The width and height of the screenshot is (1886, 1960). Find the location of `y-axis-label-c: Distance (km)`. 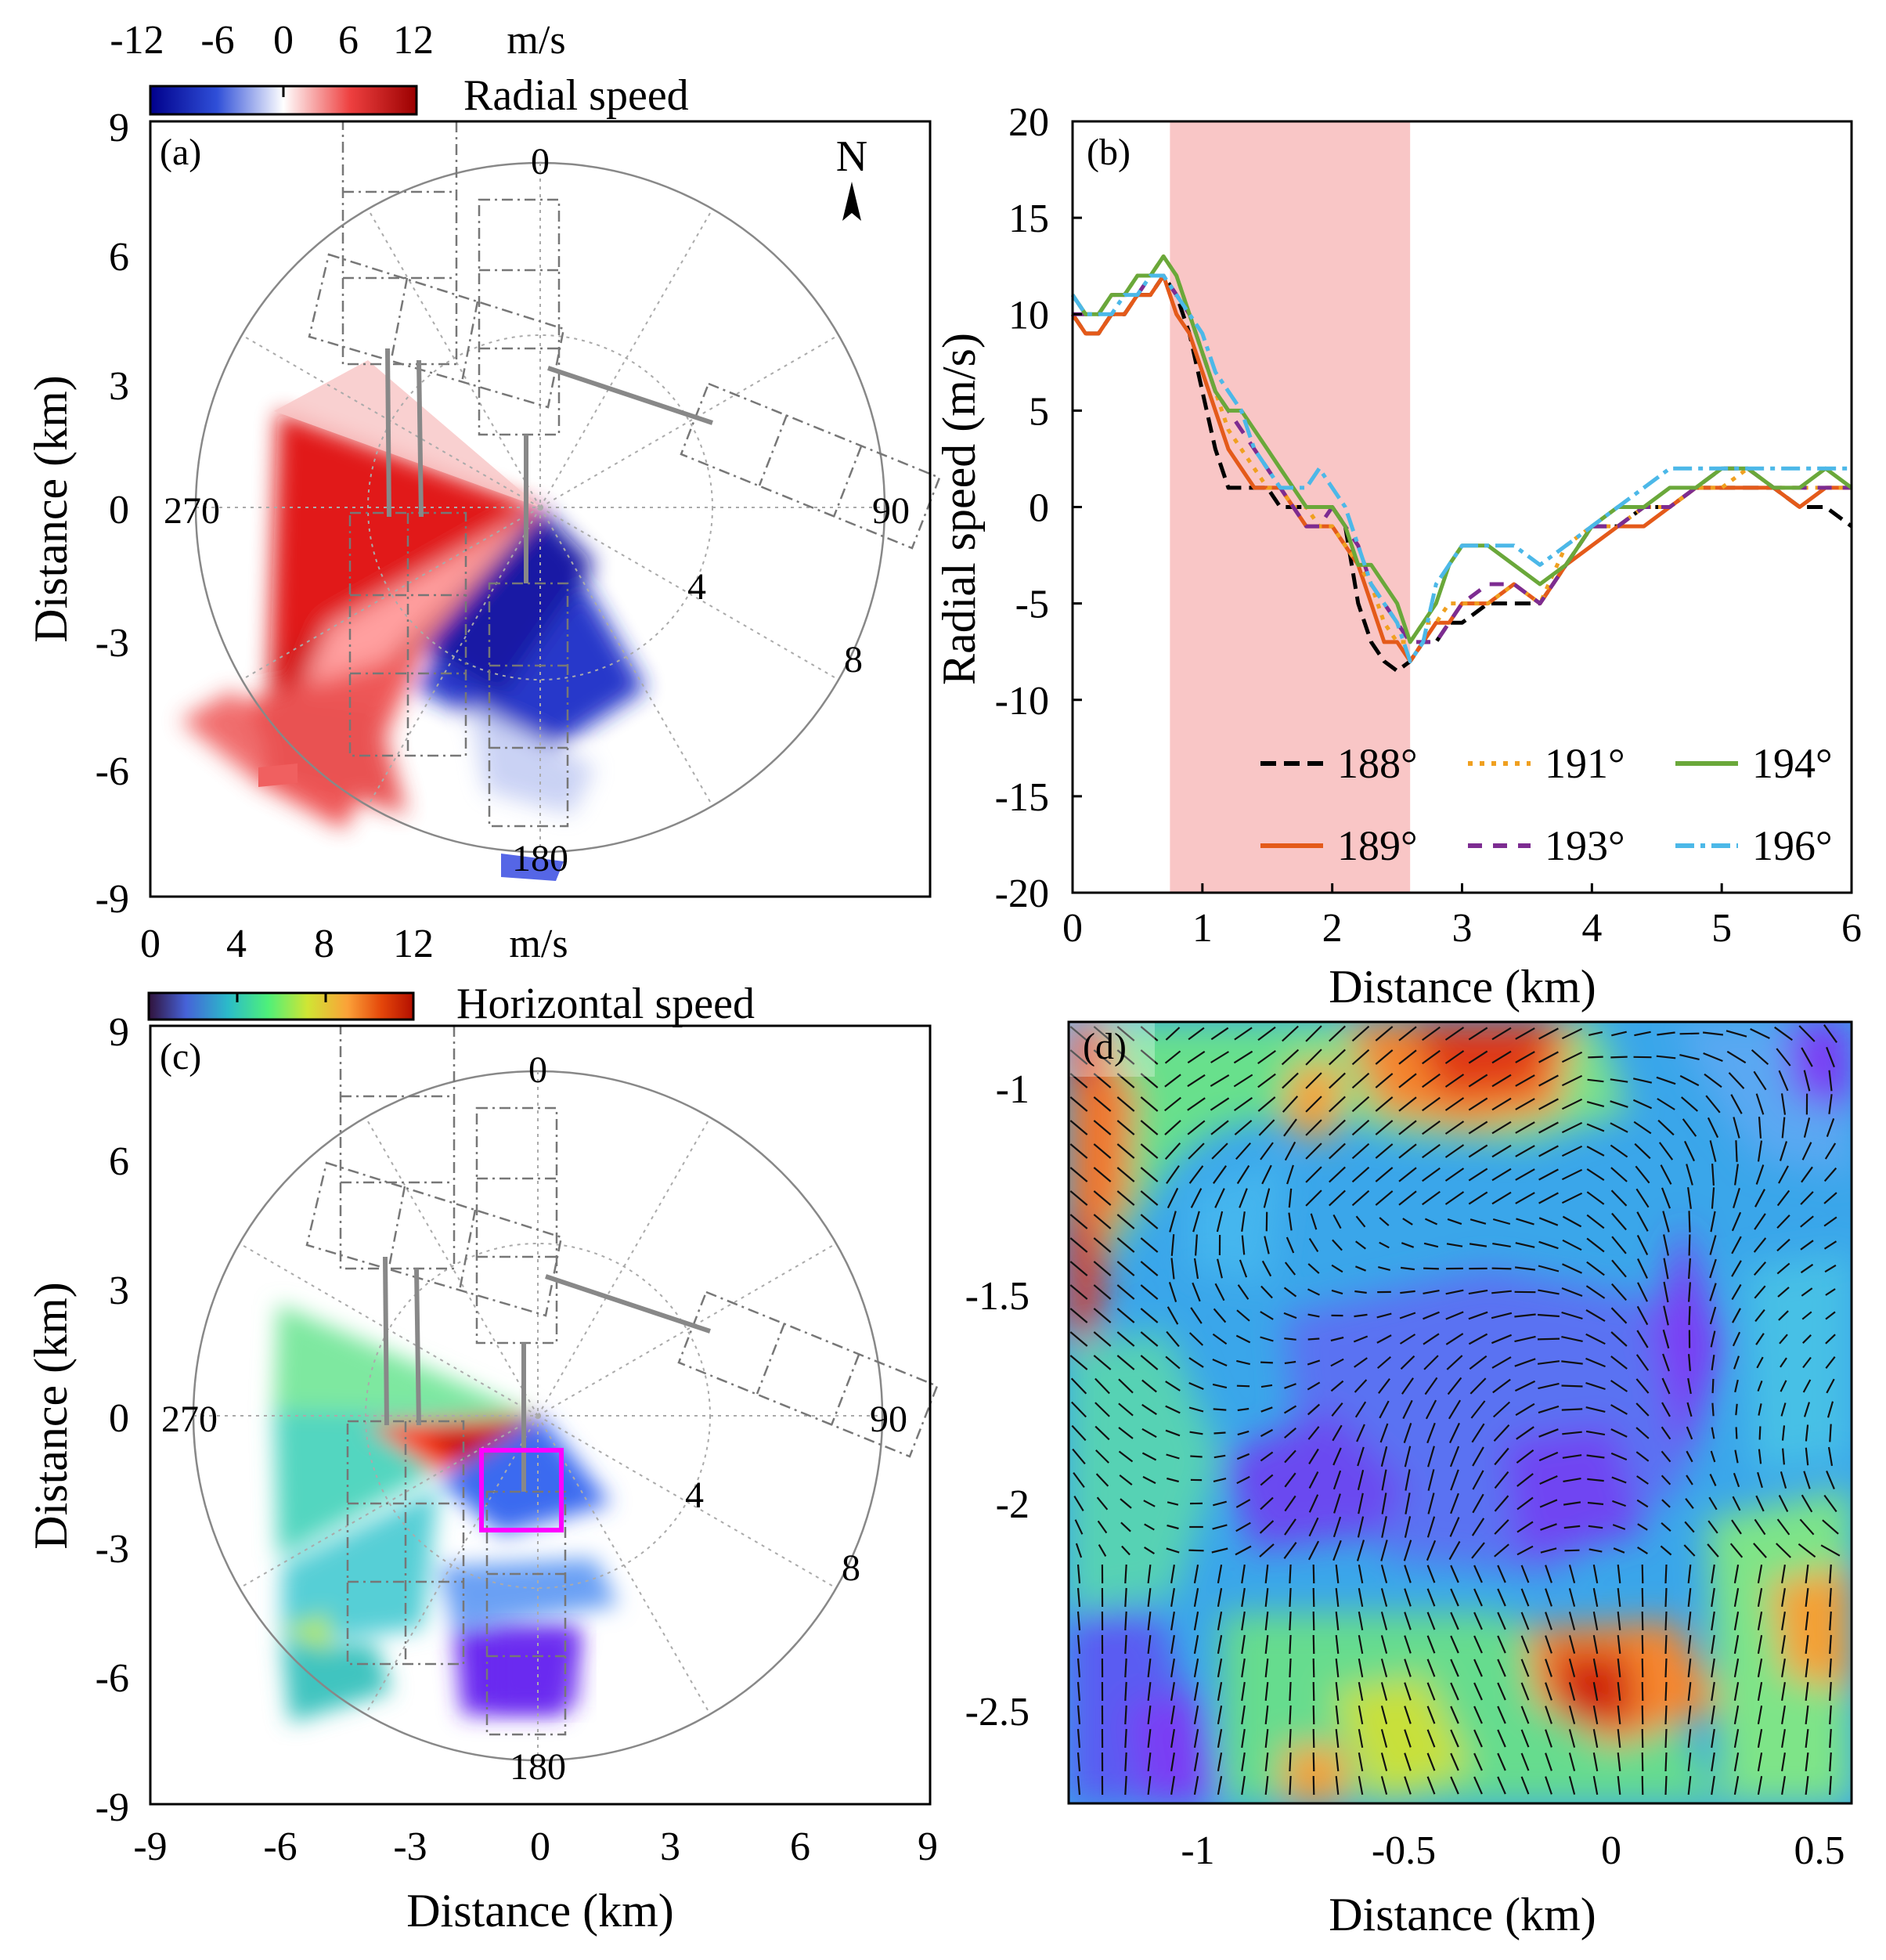

y-axis-label-c: Distance (km) is located at coordinates (51, 1416).